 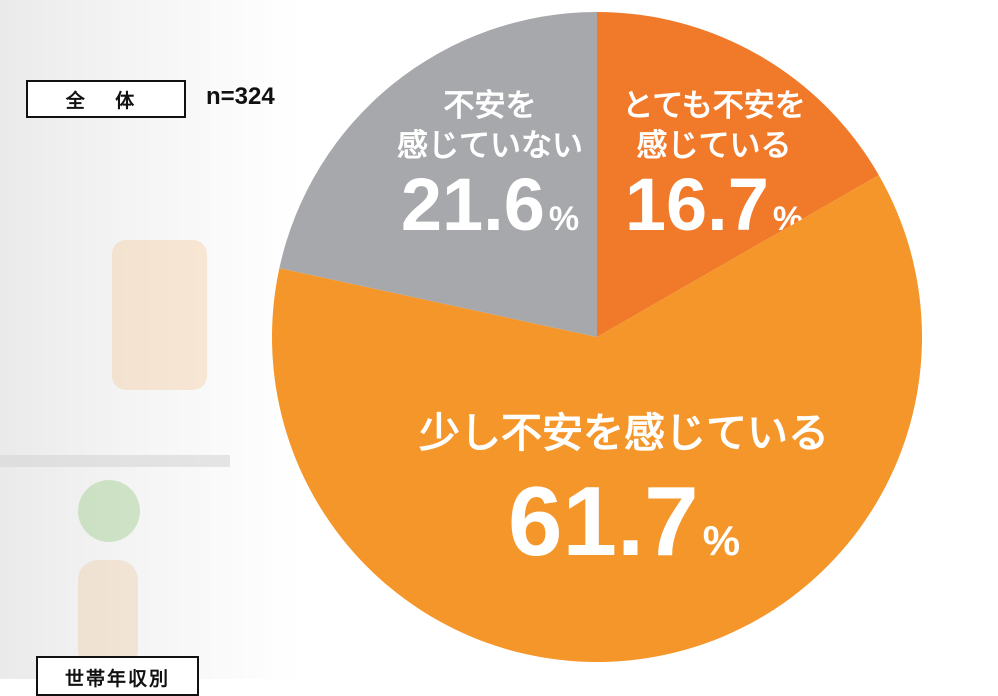 I want to click on sample-size: n=324, so click(x=240, y=96).